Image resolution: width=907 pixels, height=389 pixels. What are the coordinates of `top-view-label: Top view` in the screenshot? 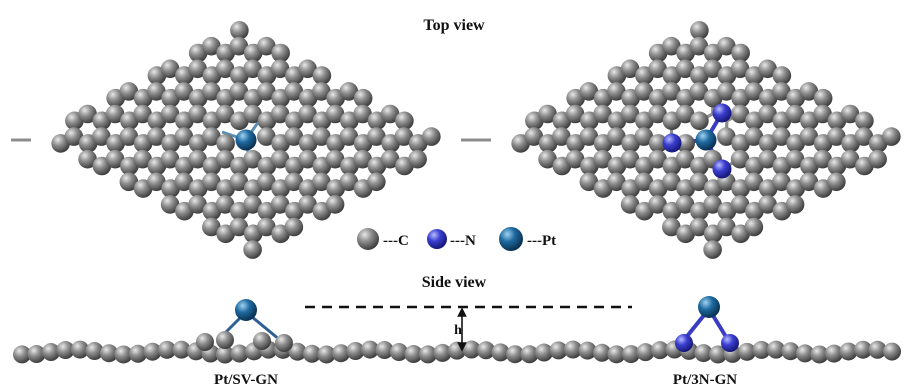 It's located at (454, 25).